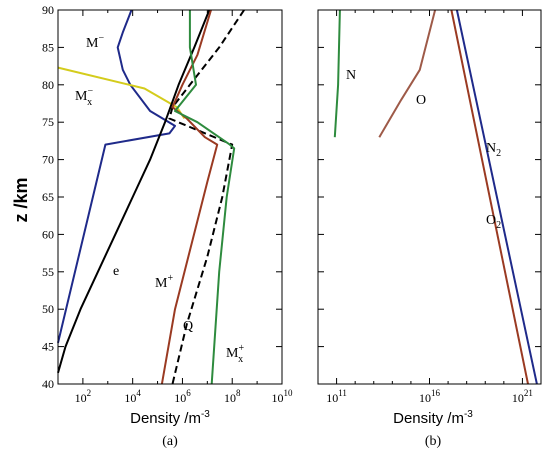 The height and width of the screenshot is (456, 550). What do you see at coordinates (423, 149) in the screenshot?
I see `panel-b-curve-labels: N O N2 O2` at bounding box center [423, 149].